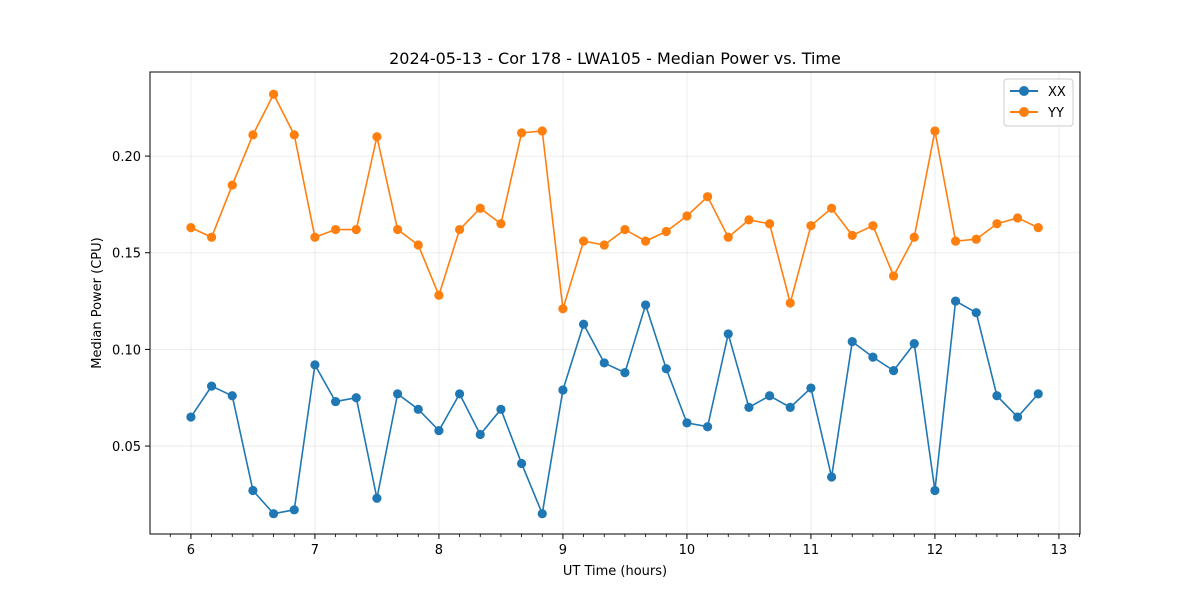 The image size is (1200, 600). What do you see at coordinates (811, 550) in the screenshot?
I see `x-tick-label: 11` at bounding box center [811, 550].